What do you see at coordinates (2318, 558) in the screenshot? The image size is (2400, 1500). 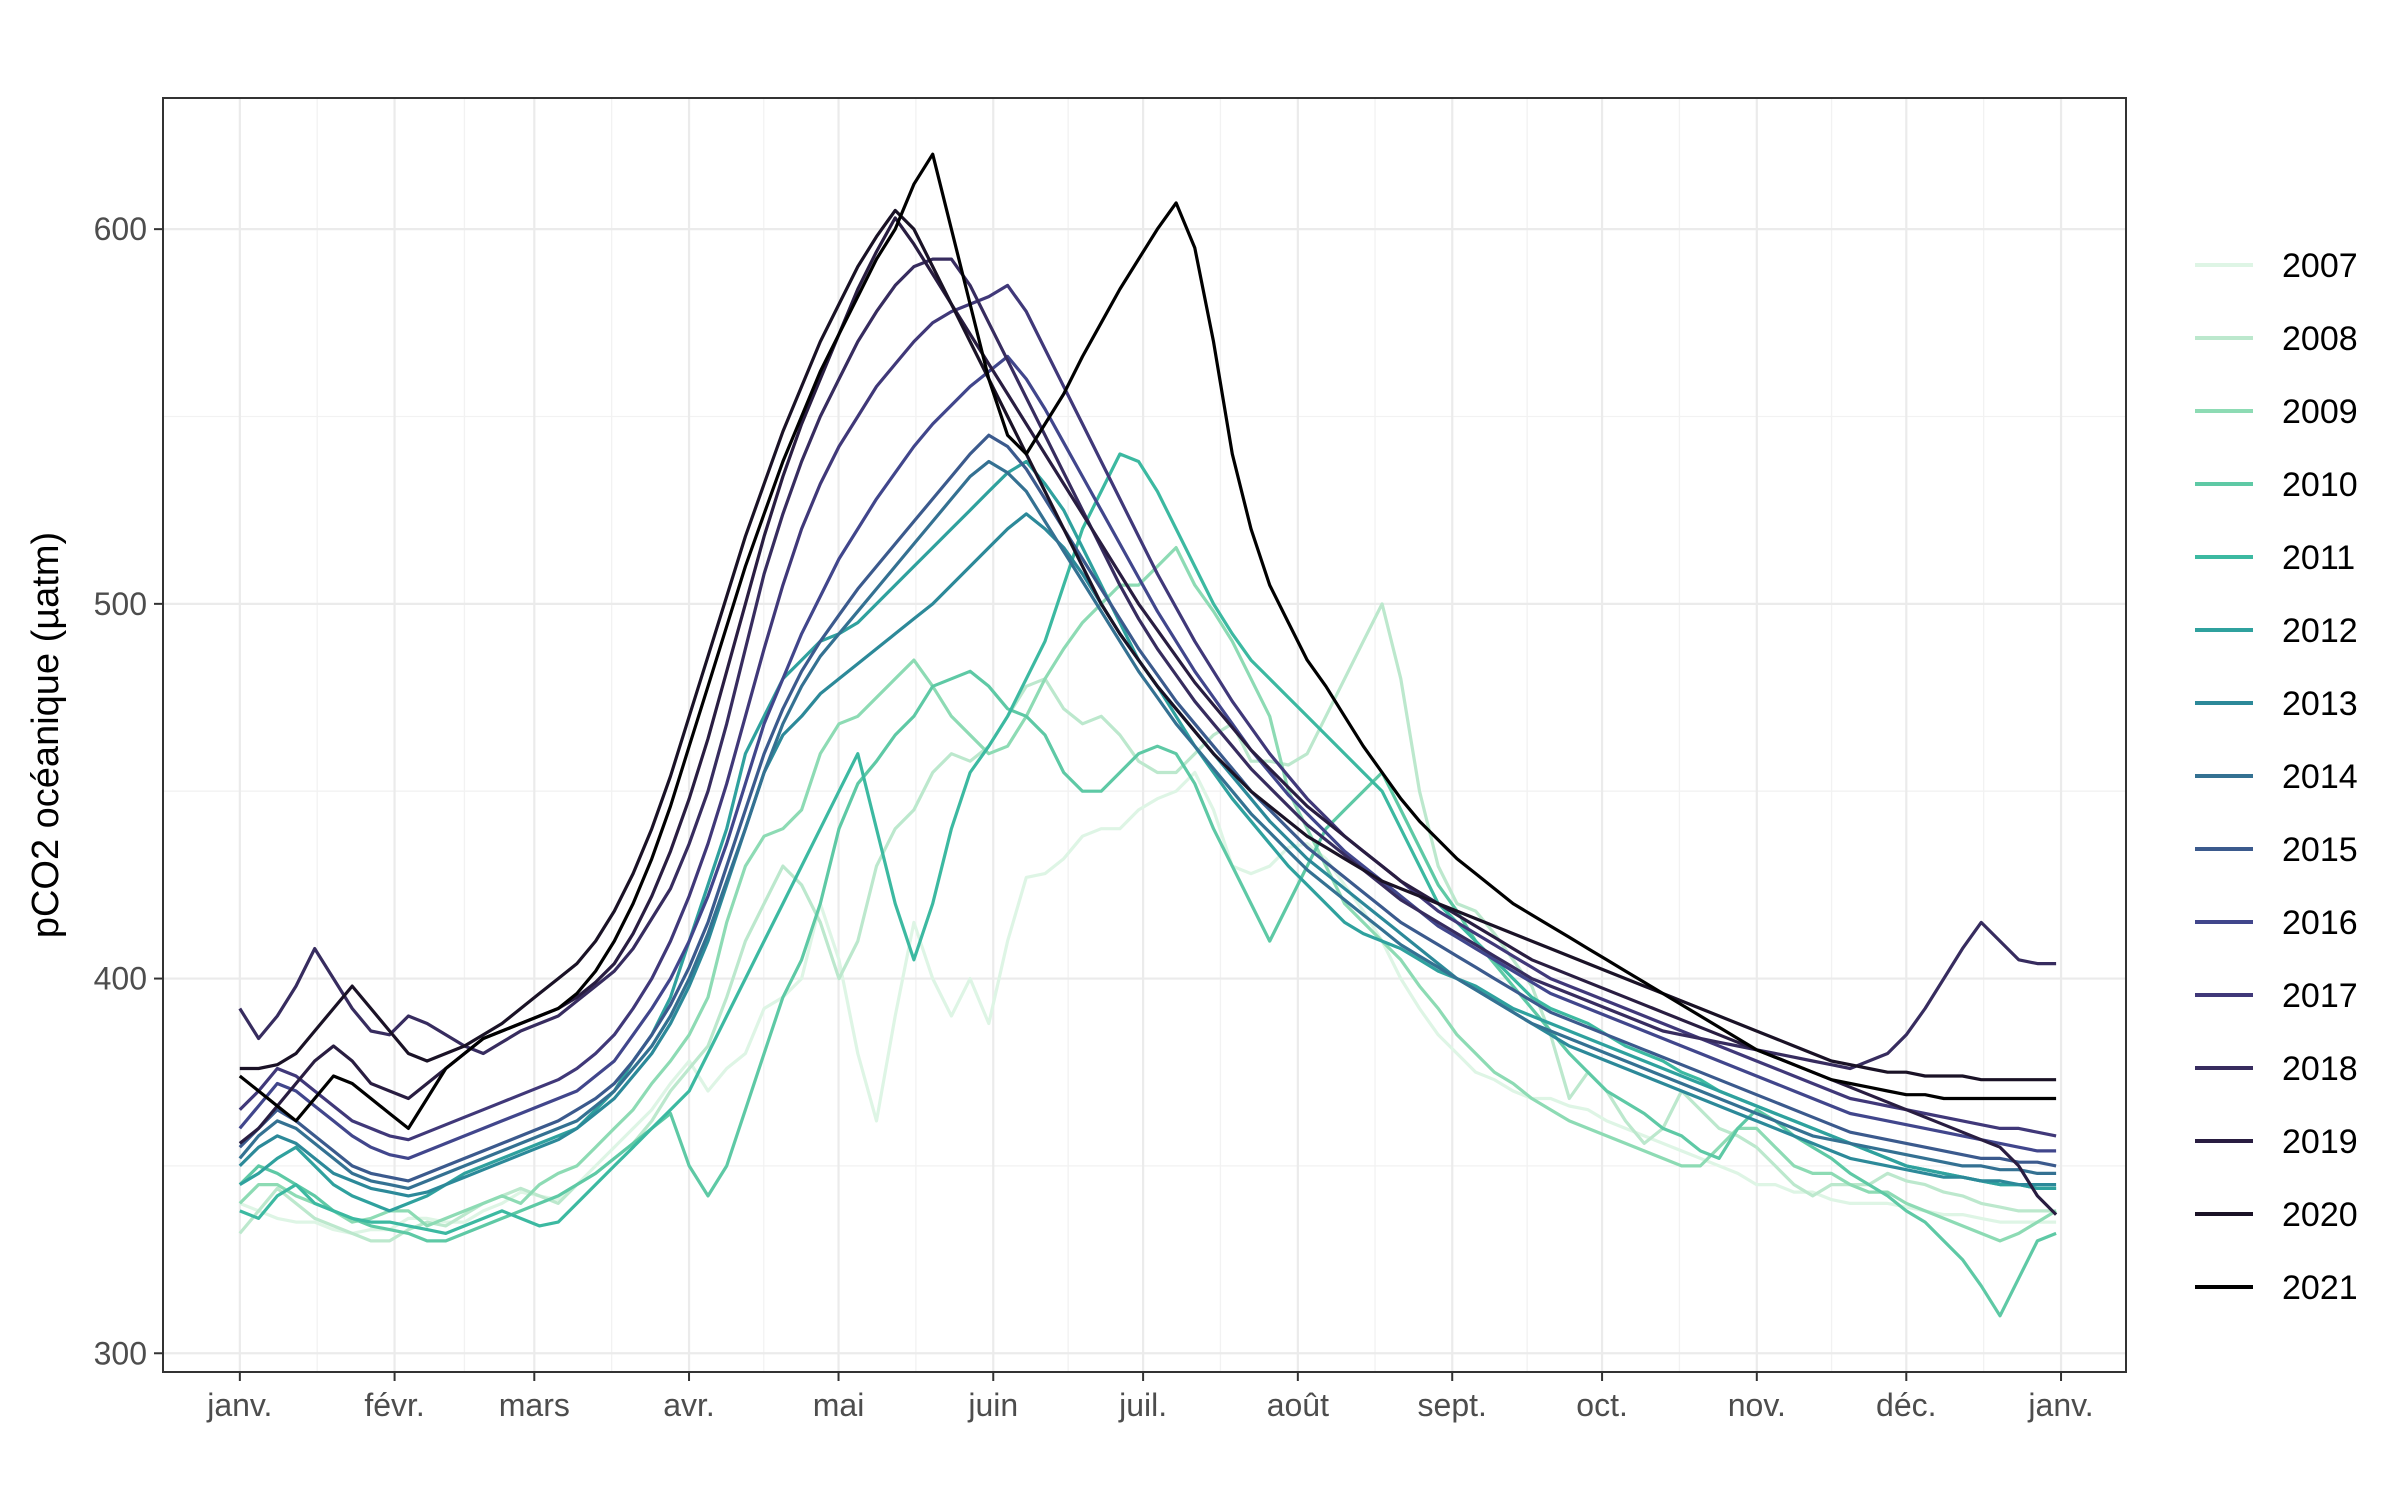 I see `legend-label-2011: 2011` at bounding box center [2318, 558].